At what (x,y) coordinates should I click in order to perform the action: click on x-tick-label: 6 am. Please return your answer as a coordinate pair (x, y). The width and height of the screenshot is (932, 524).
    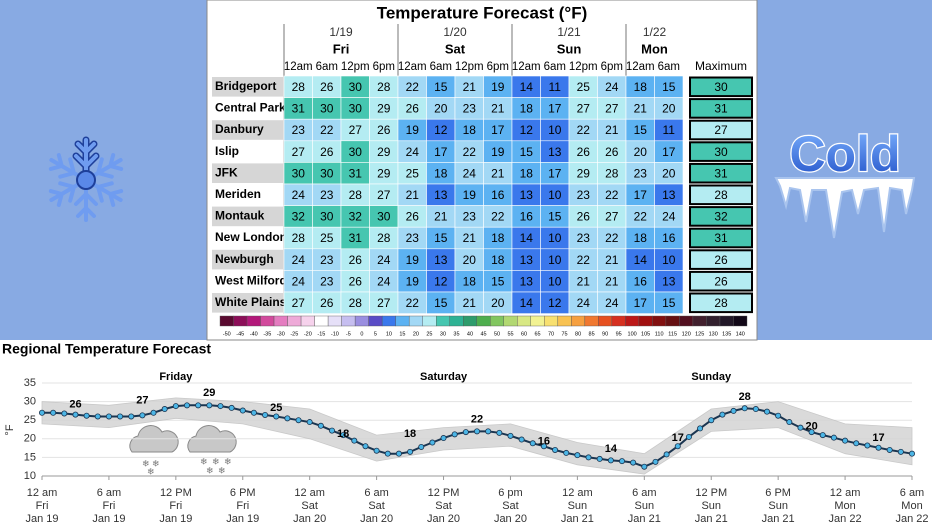
    Looking at the image, I should click on (376, 493).